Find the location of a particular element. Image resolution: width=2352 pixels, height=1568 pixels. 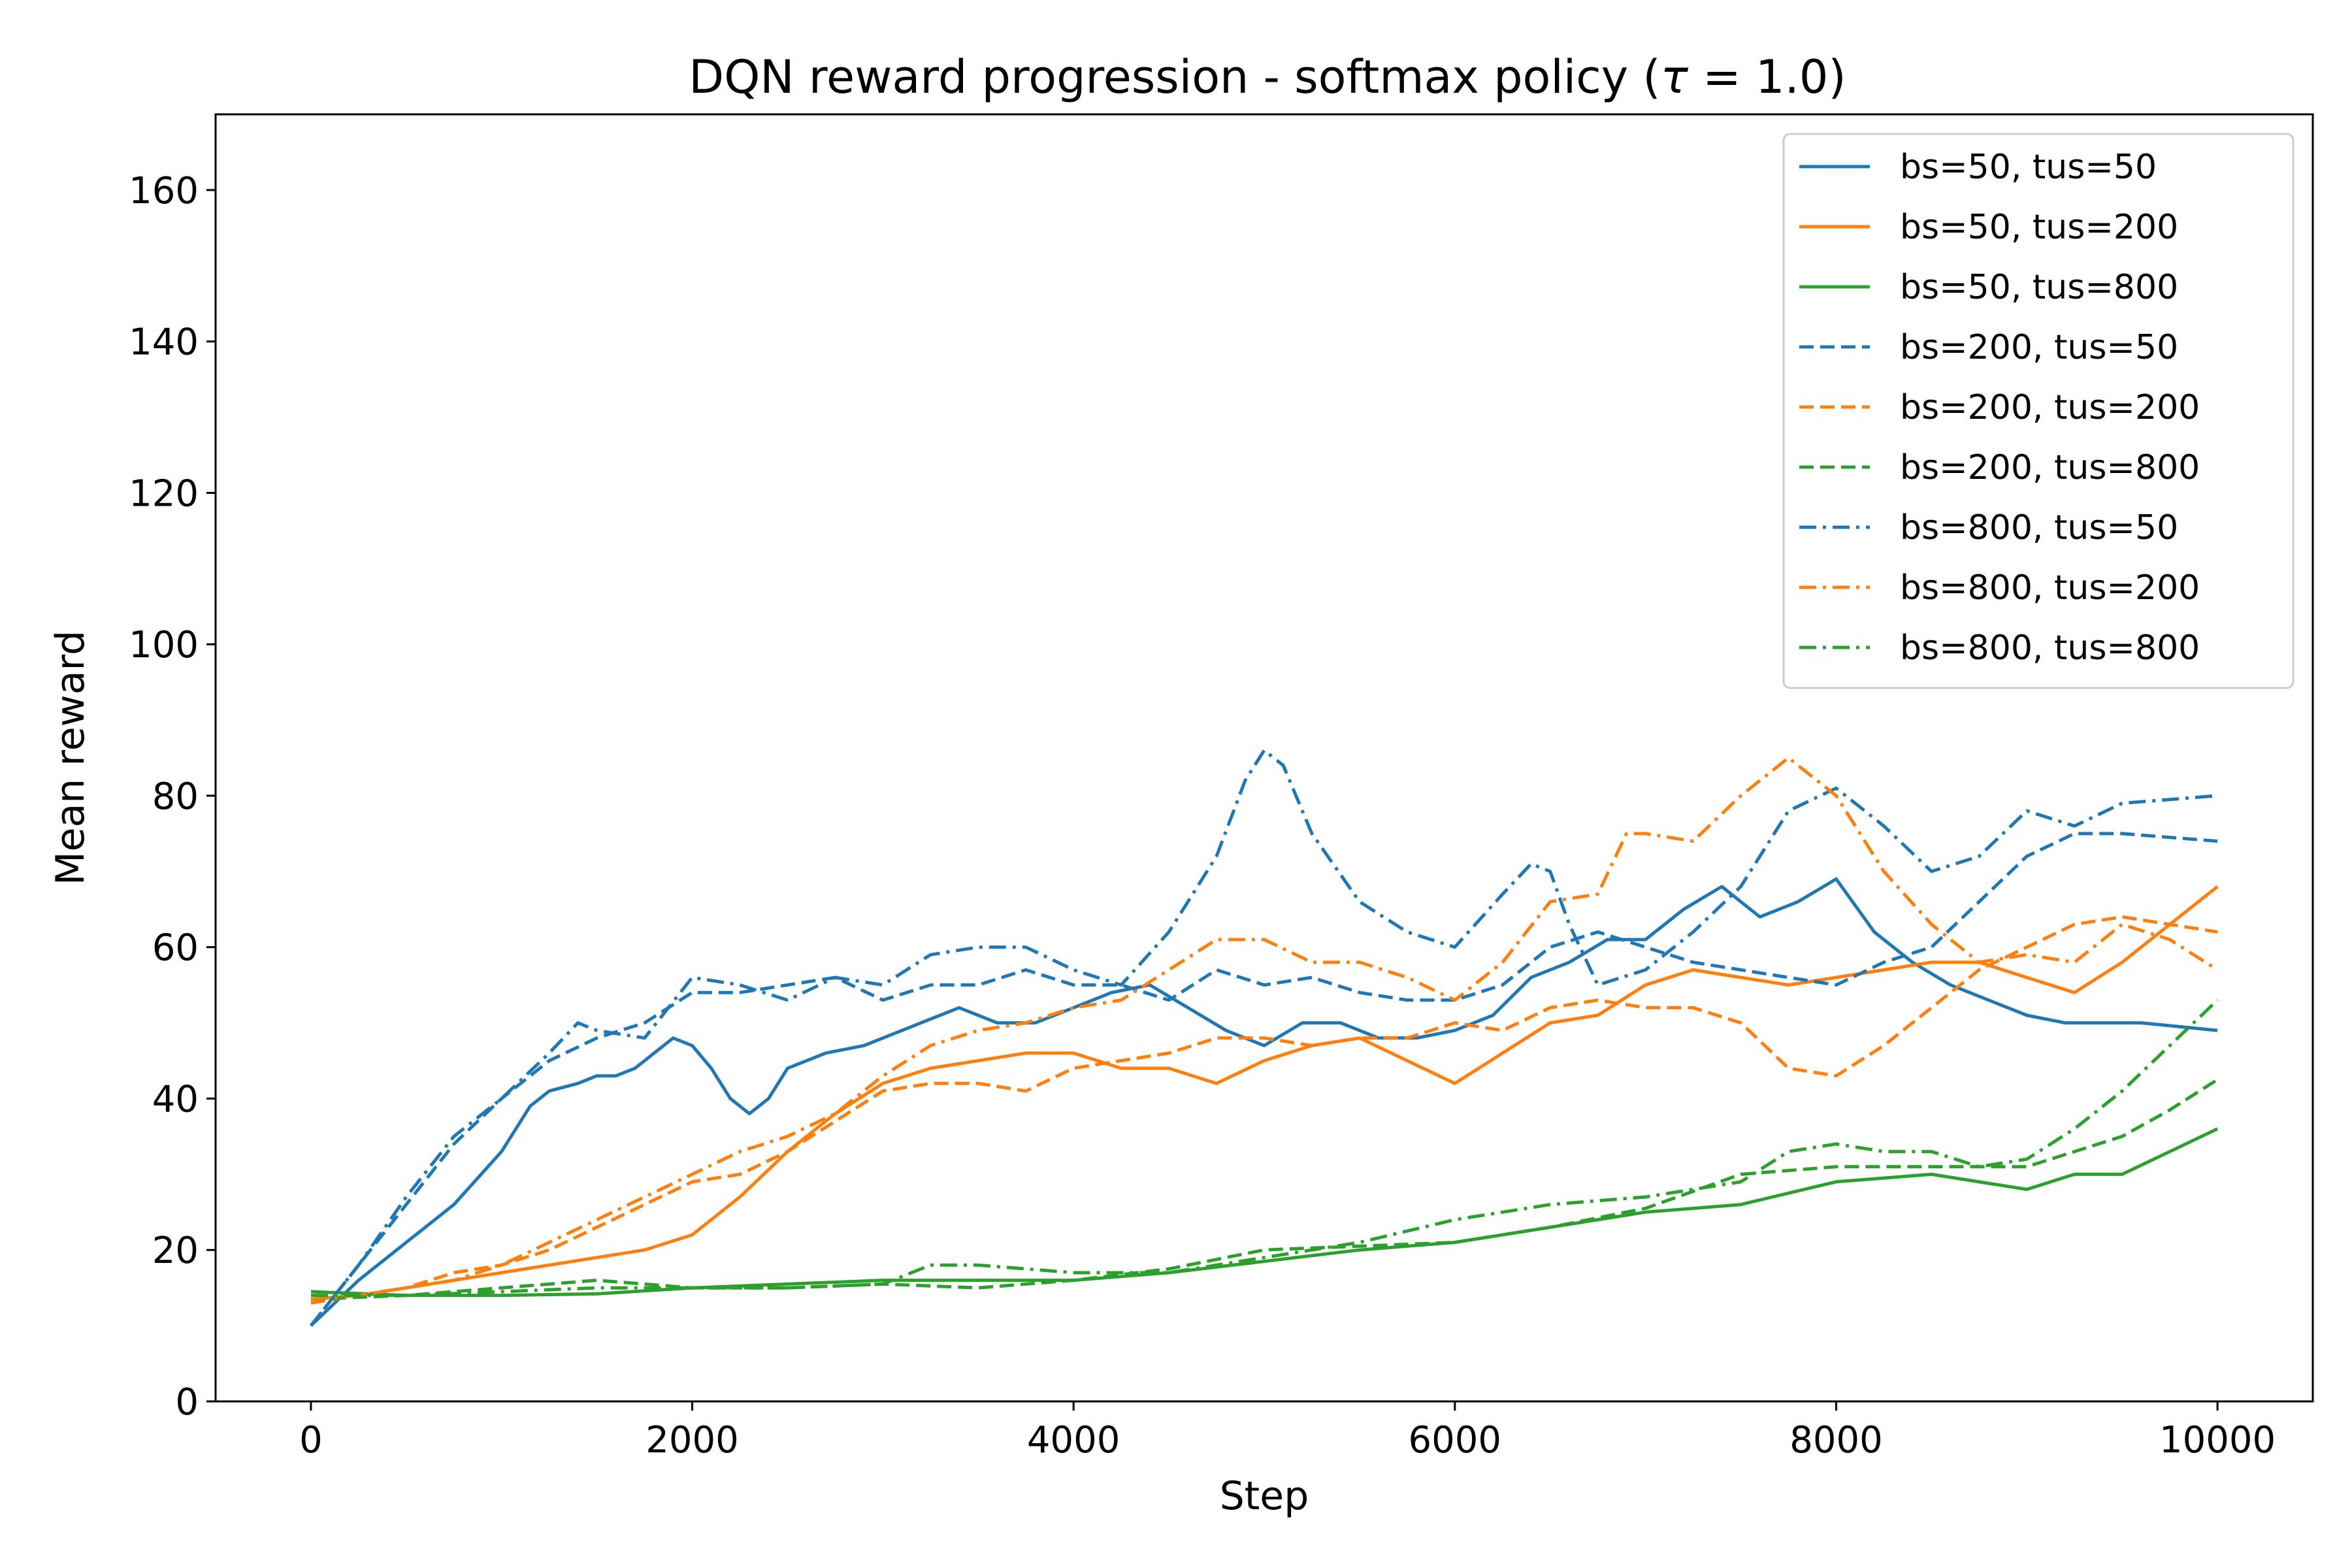

y-axis: 0 20 40 60 80 100 120 140 160 is located at coordinates (172, 797).